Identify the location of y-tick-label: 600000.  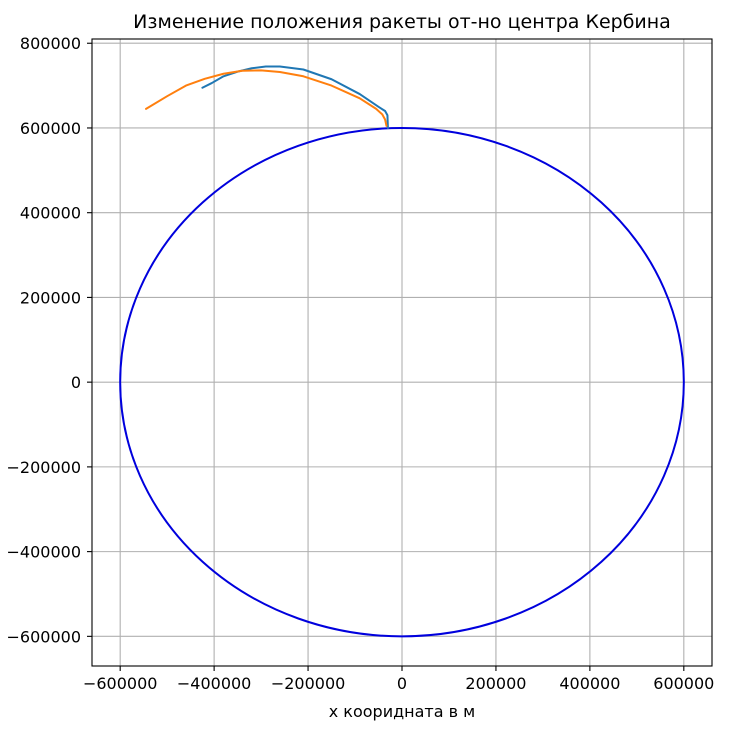
(50, 128).